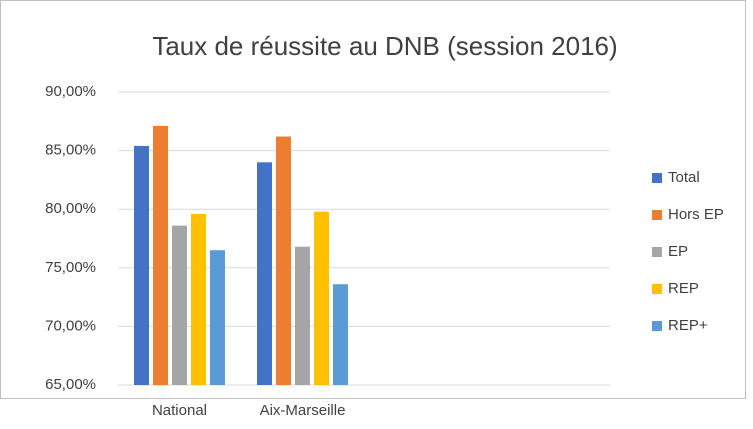 Image resolution: width=753 pixels, height=429 pixels. Describe the element at coordinates (70, 208) in the screenshot. I see `y-tick-label: 80,00%` at that location.